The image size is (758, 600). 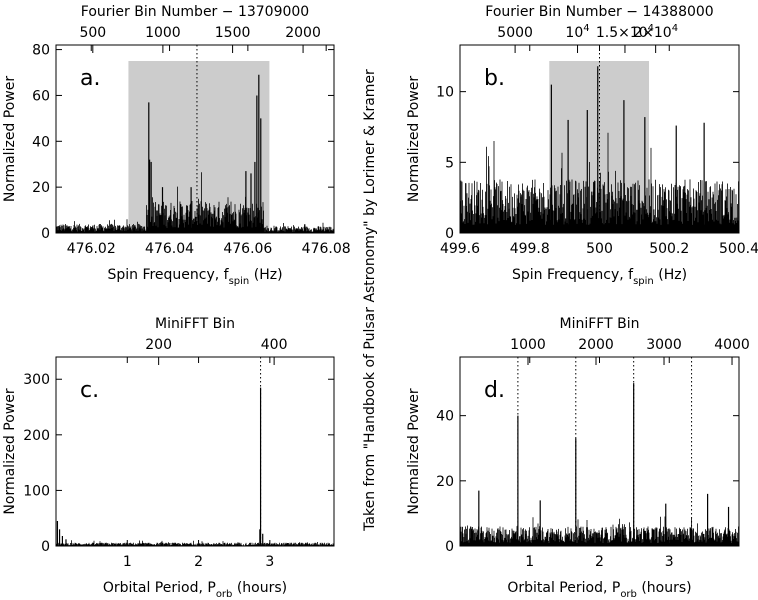 What do you see at coordinates (599, 249) in the screenshot?
I see `x-tick-label: 500` at bounding box center [599, 249].